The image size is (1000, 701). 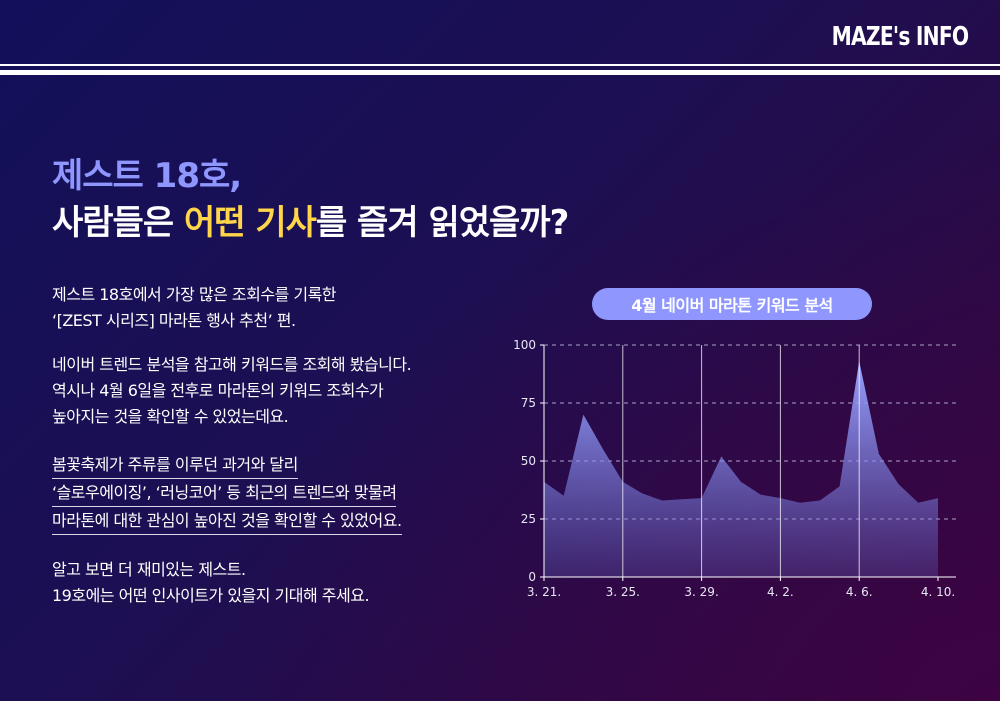 What do you see at coordinates (532, 577) in the screenshot?
I see `y-tick-label: 0` at bounding box center [532, 577].